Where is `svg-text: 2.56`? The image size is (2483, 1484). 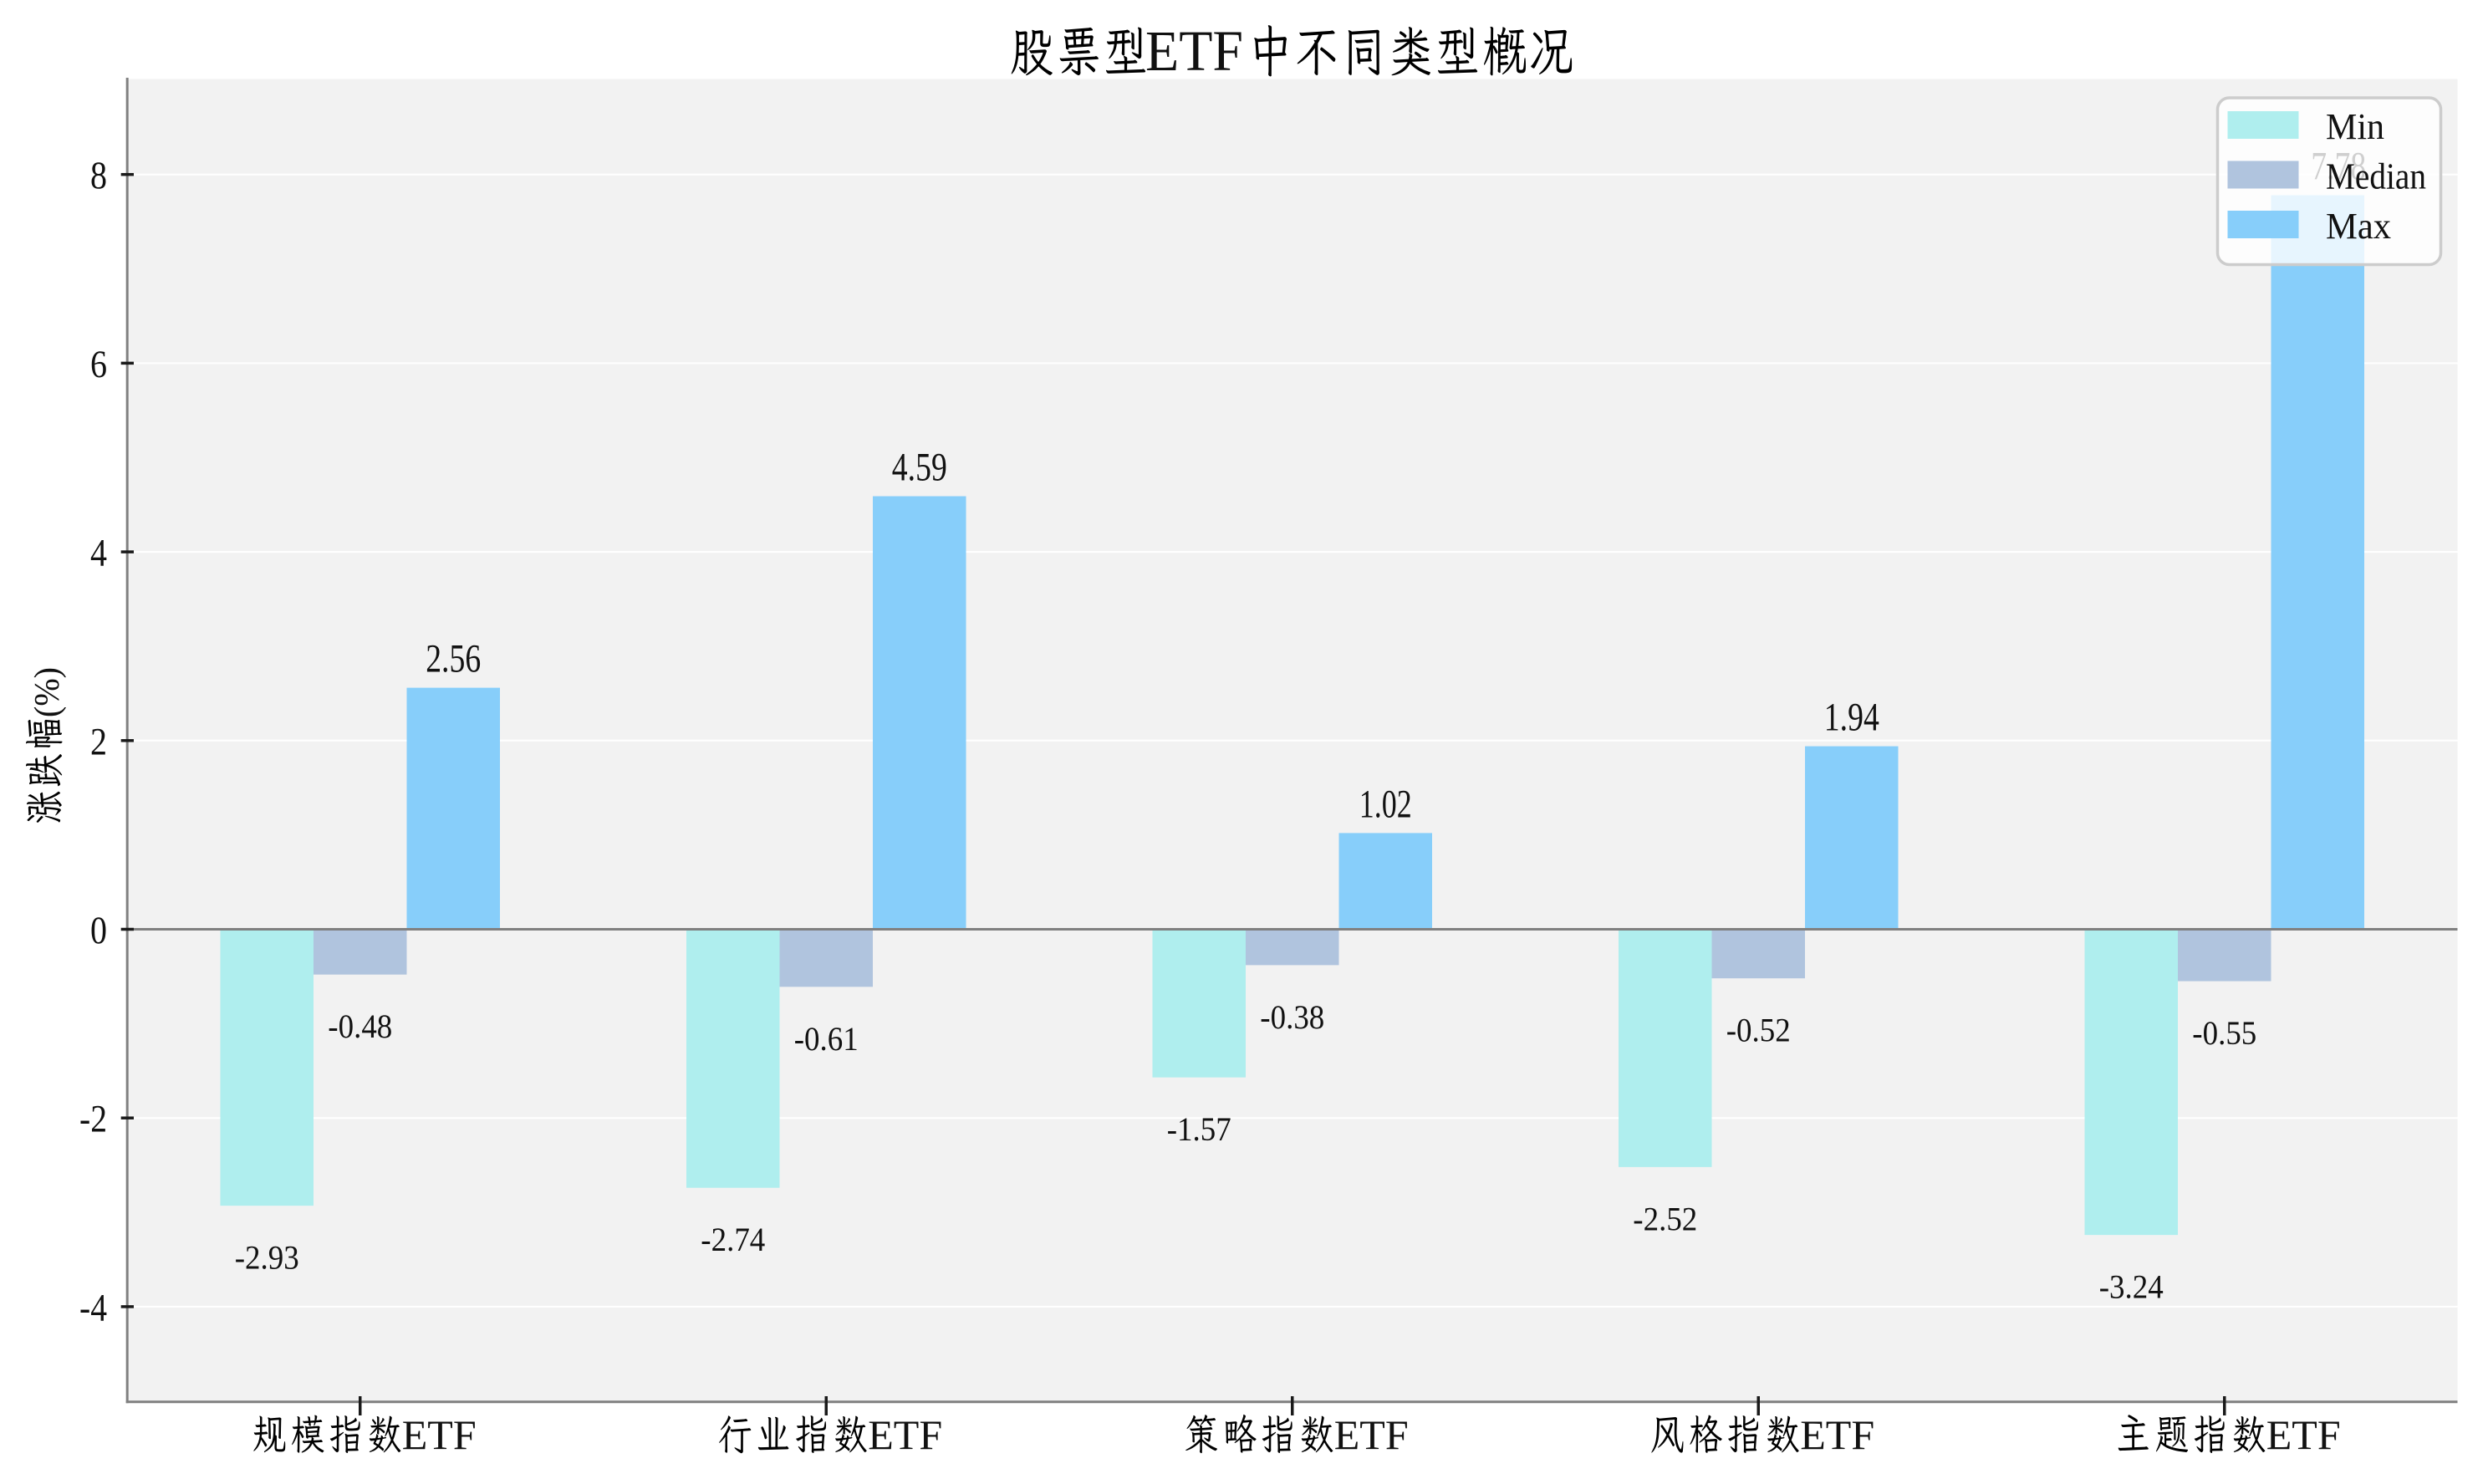
svg-text: 2.56 is located at coordinates (453, 659).